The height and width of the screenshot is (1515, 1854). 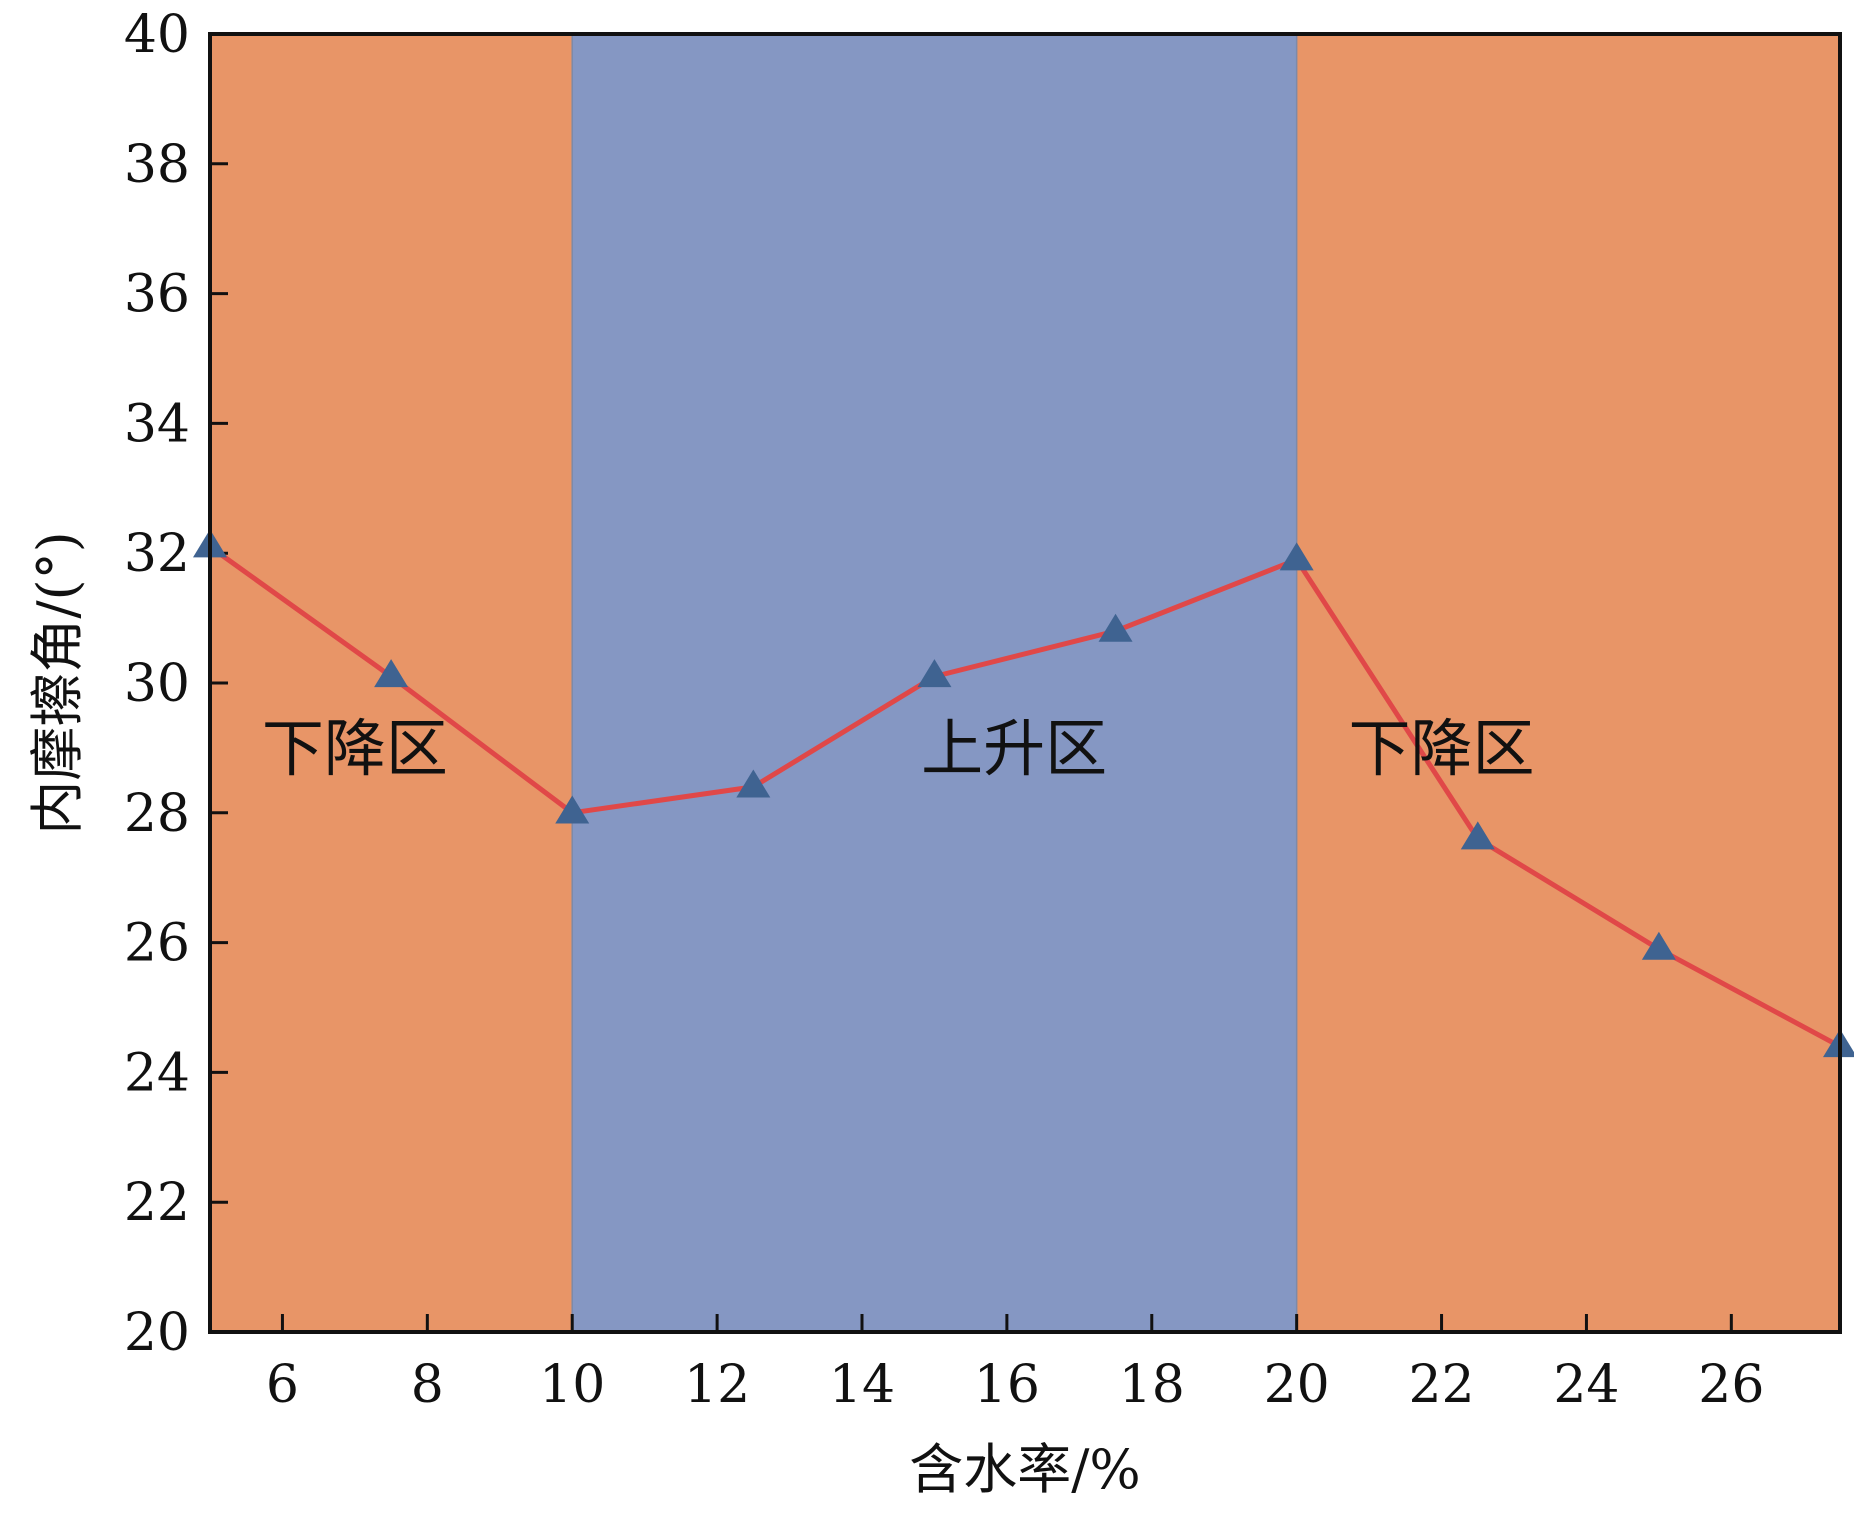 I want to click on region-label-2: 下降区, so click(x=1442, y=748).